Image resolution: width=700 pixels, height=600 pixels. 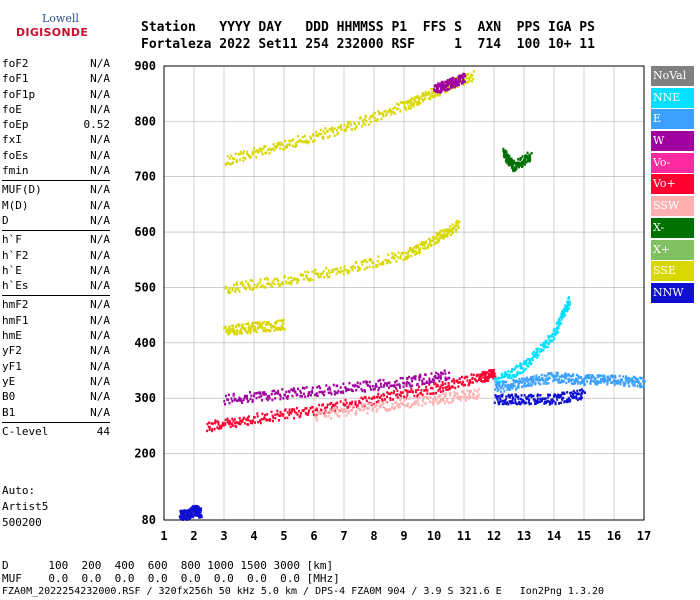 What do you see at coordinates (15, 155) in the screenshot?
I see `param-label: foEs` at bounding box center [15, 155].